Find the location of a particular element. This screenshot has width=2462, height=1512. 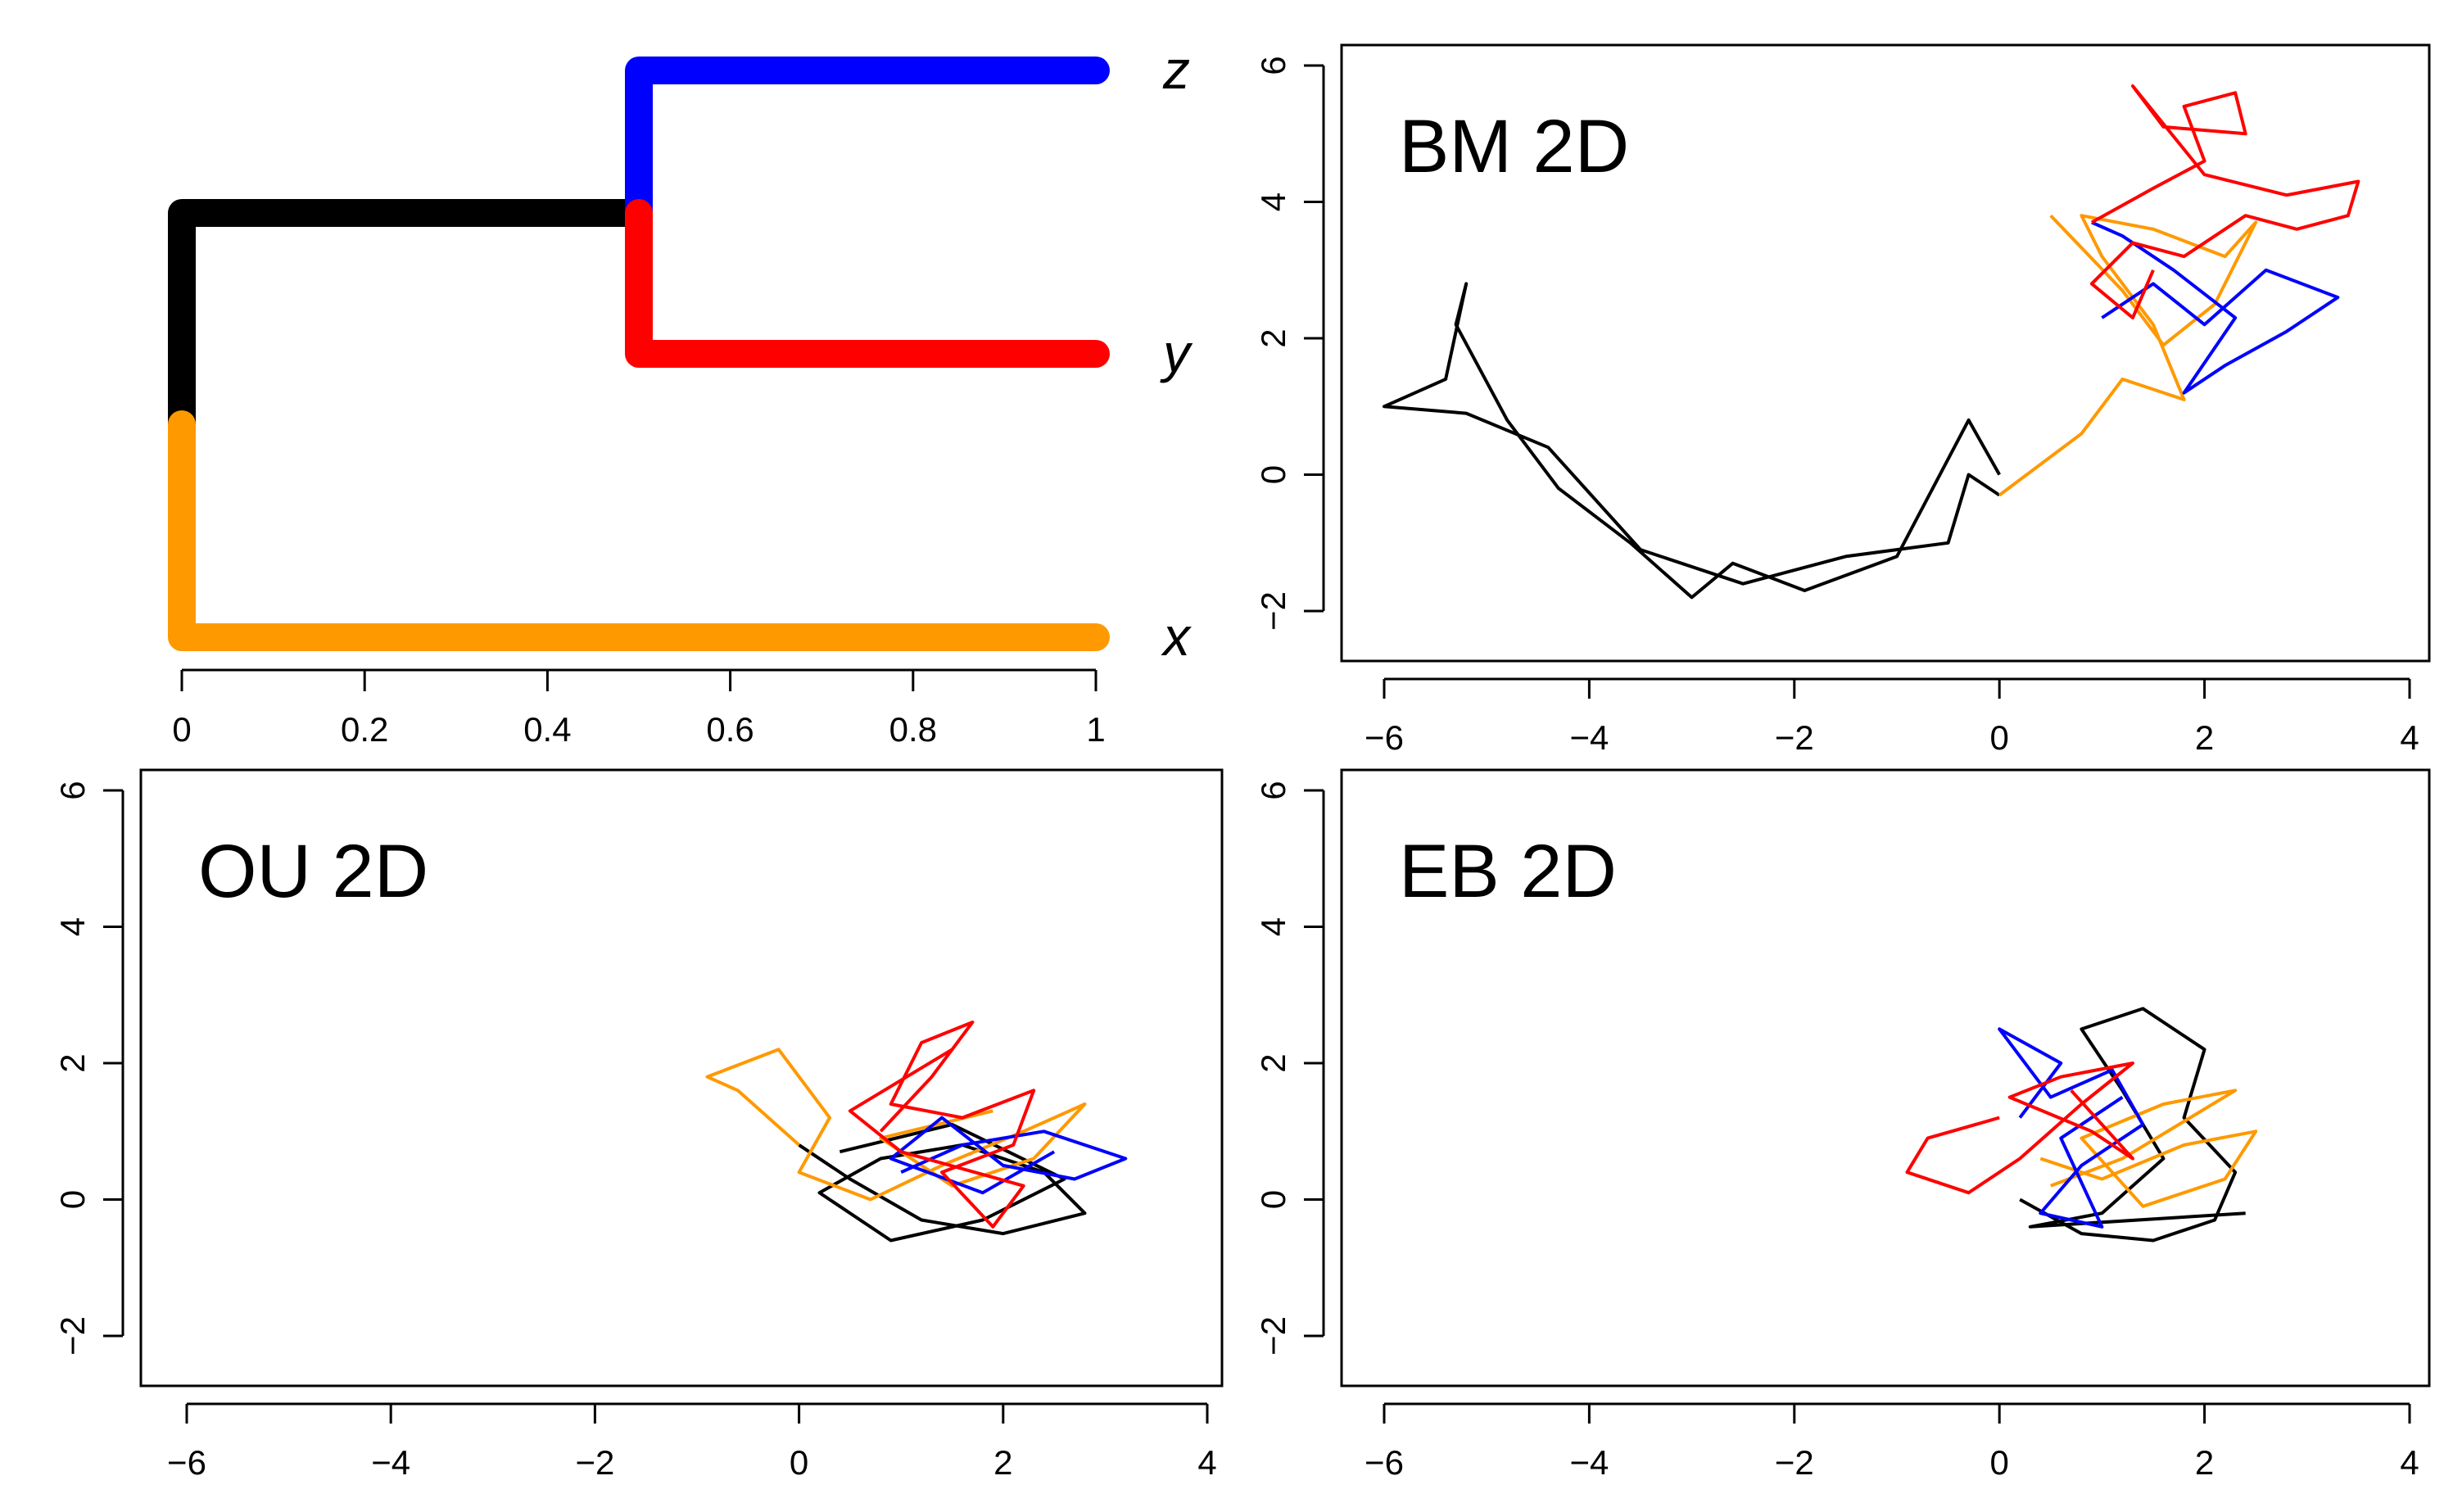

tree-branch-y is located at coordinates (868, 283).